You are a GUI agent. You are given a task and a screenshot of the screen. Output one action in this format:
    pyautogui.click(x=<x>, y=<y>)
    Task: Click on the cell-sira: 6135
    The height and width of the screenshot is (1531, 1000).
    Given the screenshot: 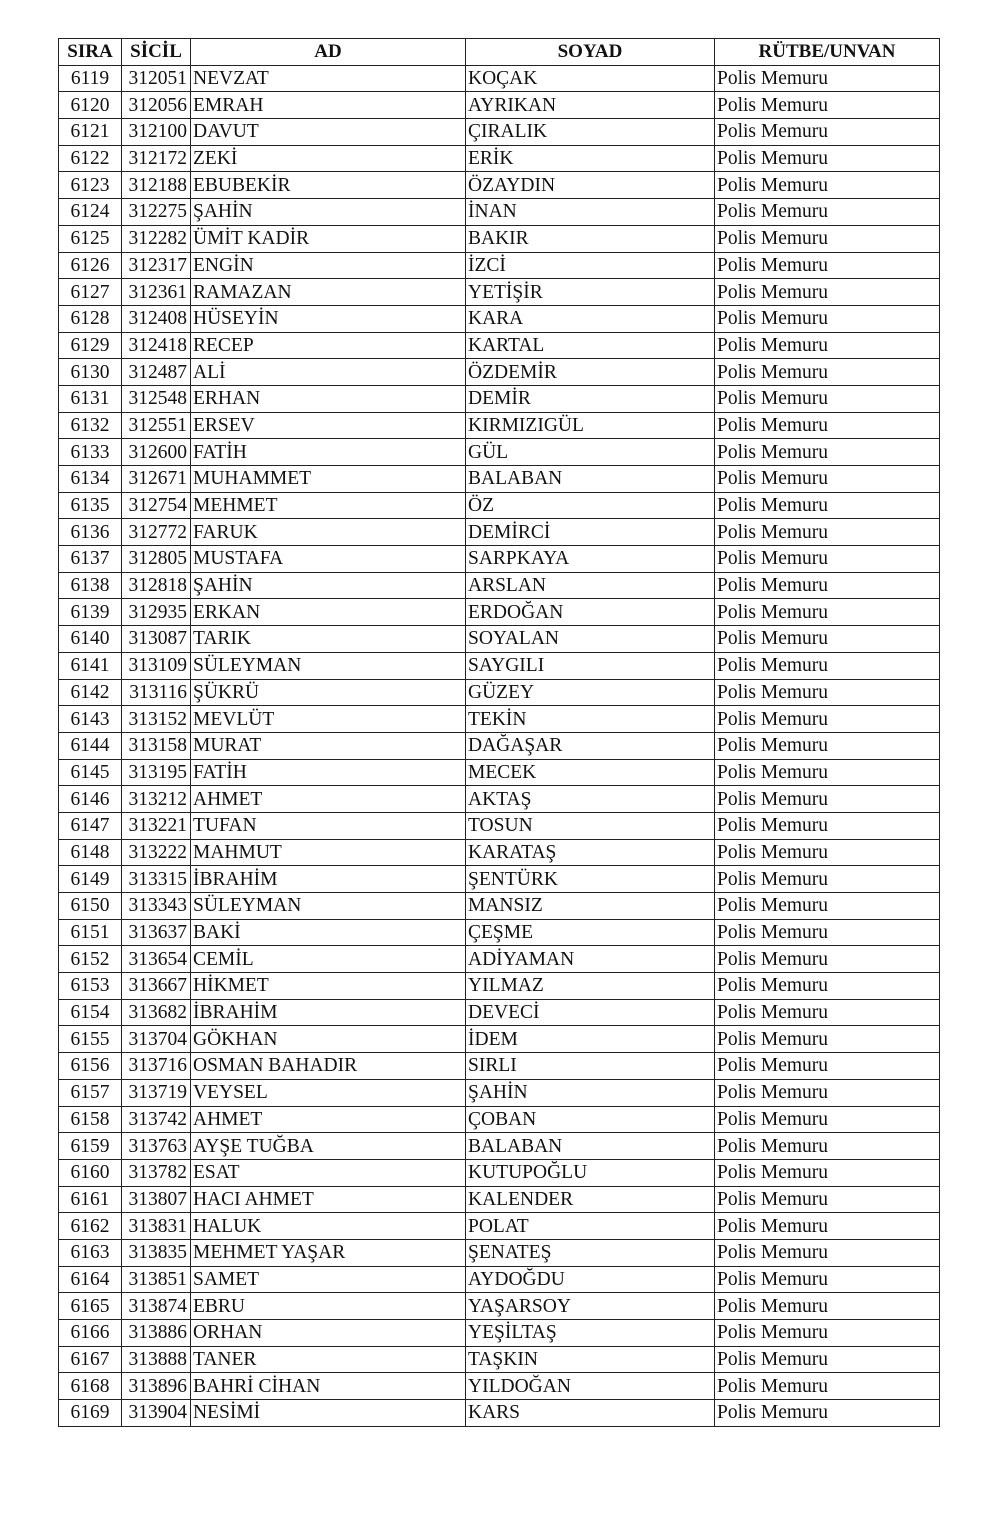 What is the action you would take?
    pyautogui.click(x=90, y=505)
    